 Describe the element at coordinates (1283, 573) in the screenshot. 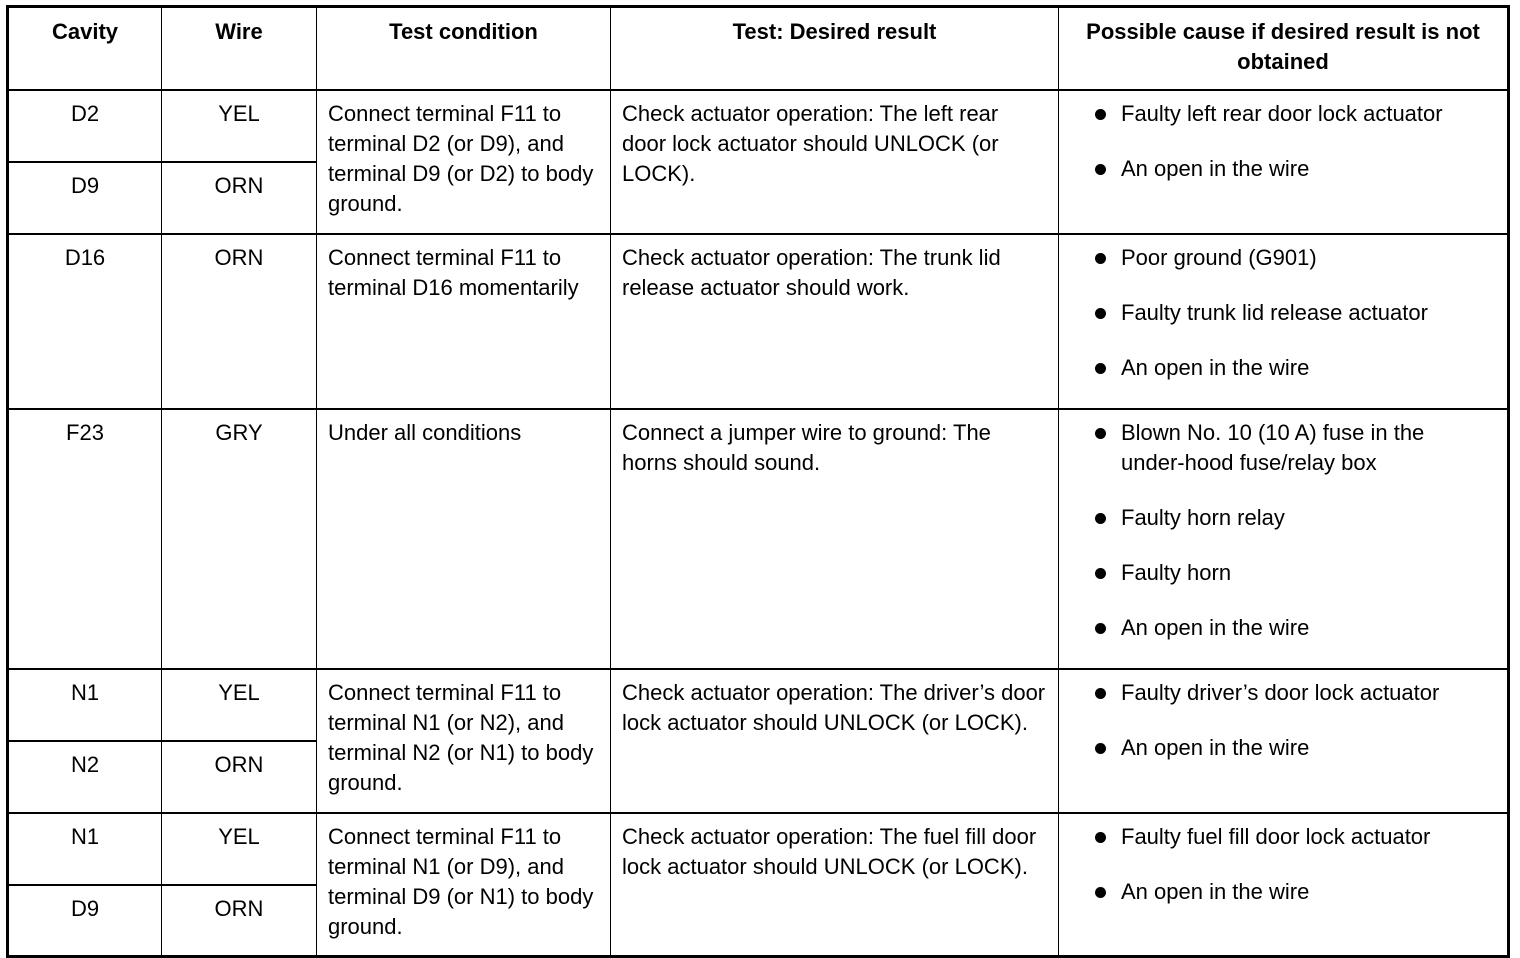

I see `cause-item: Faulty horn` at that location.